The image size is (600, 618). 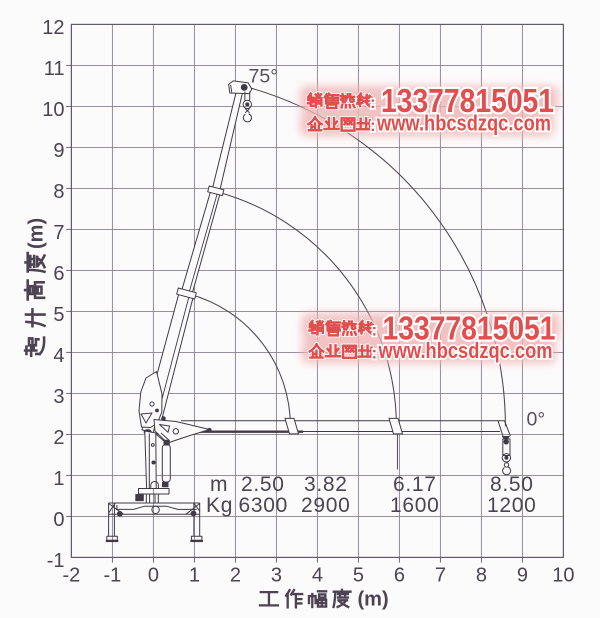 I want to click on svg-text: 6300, so click(x=264, y=505).